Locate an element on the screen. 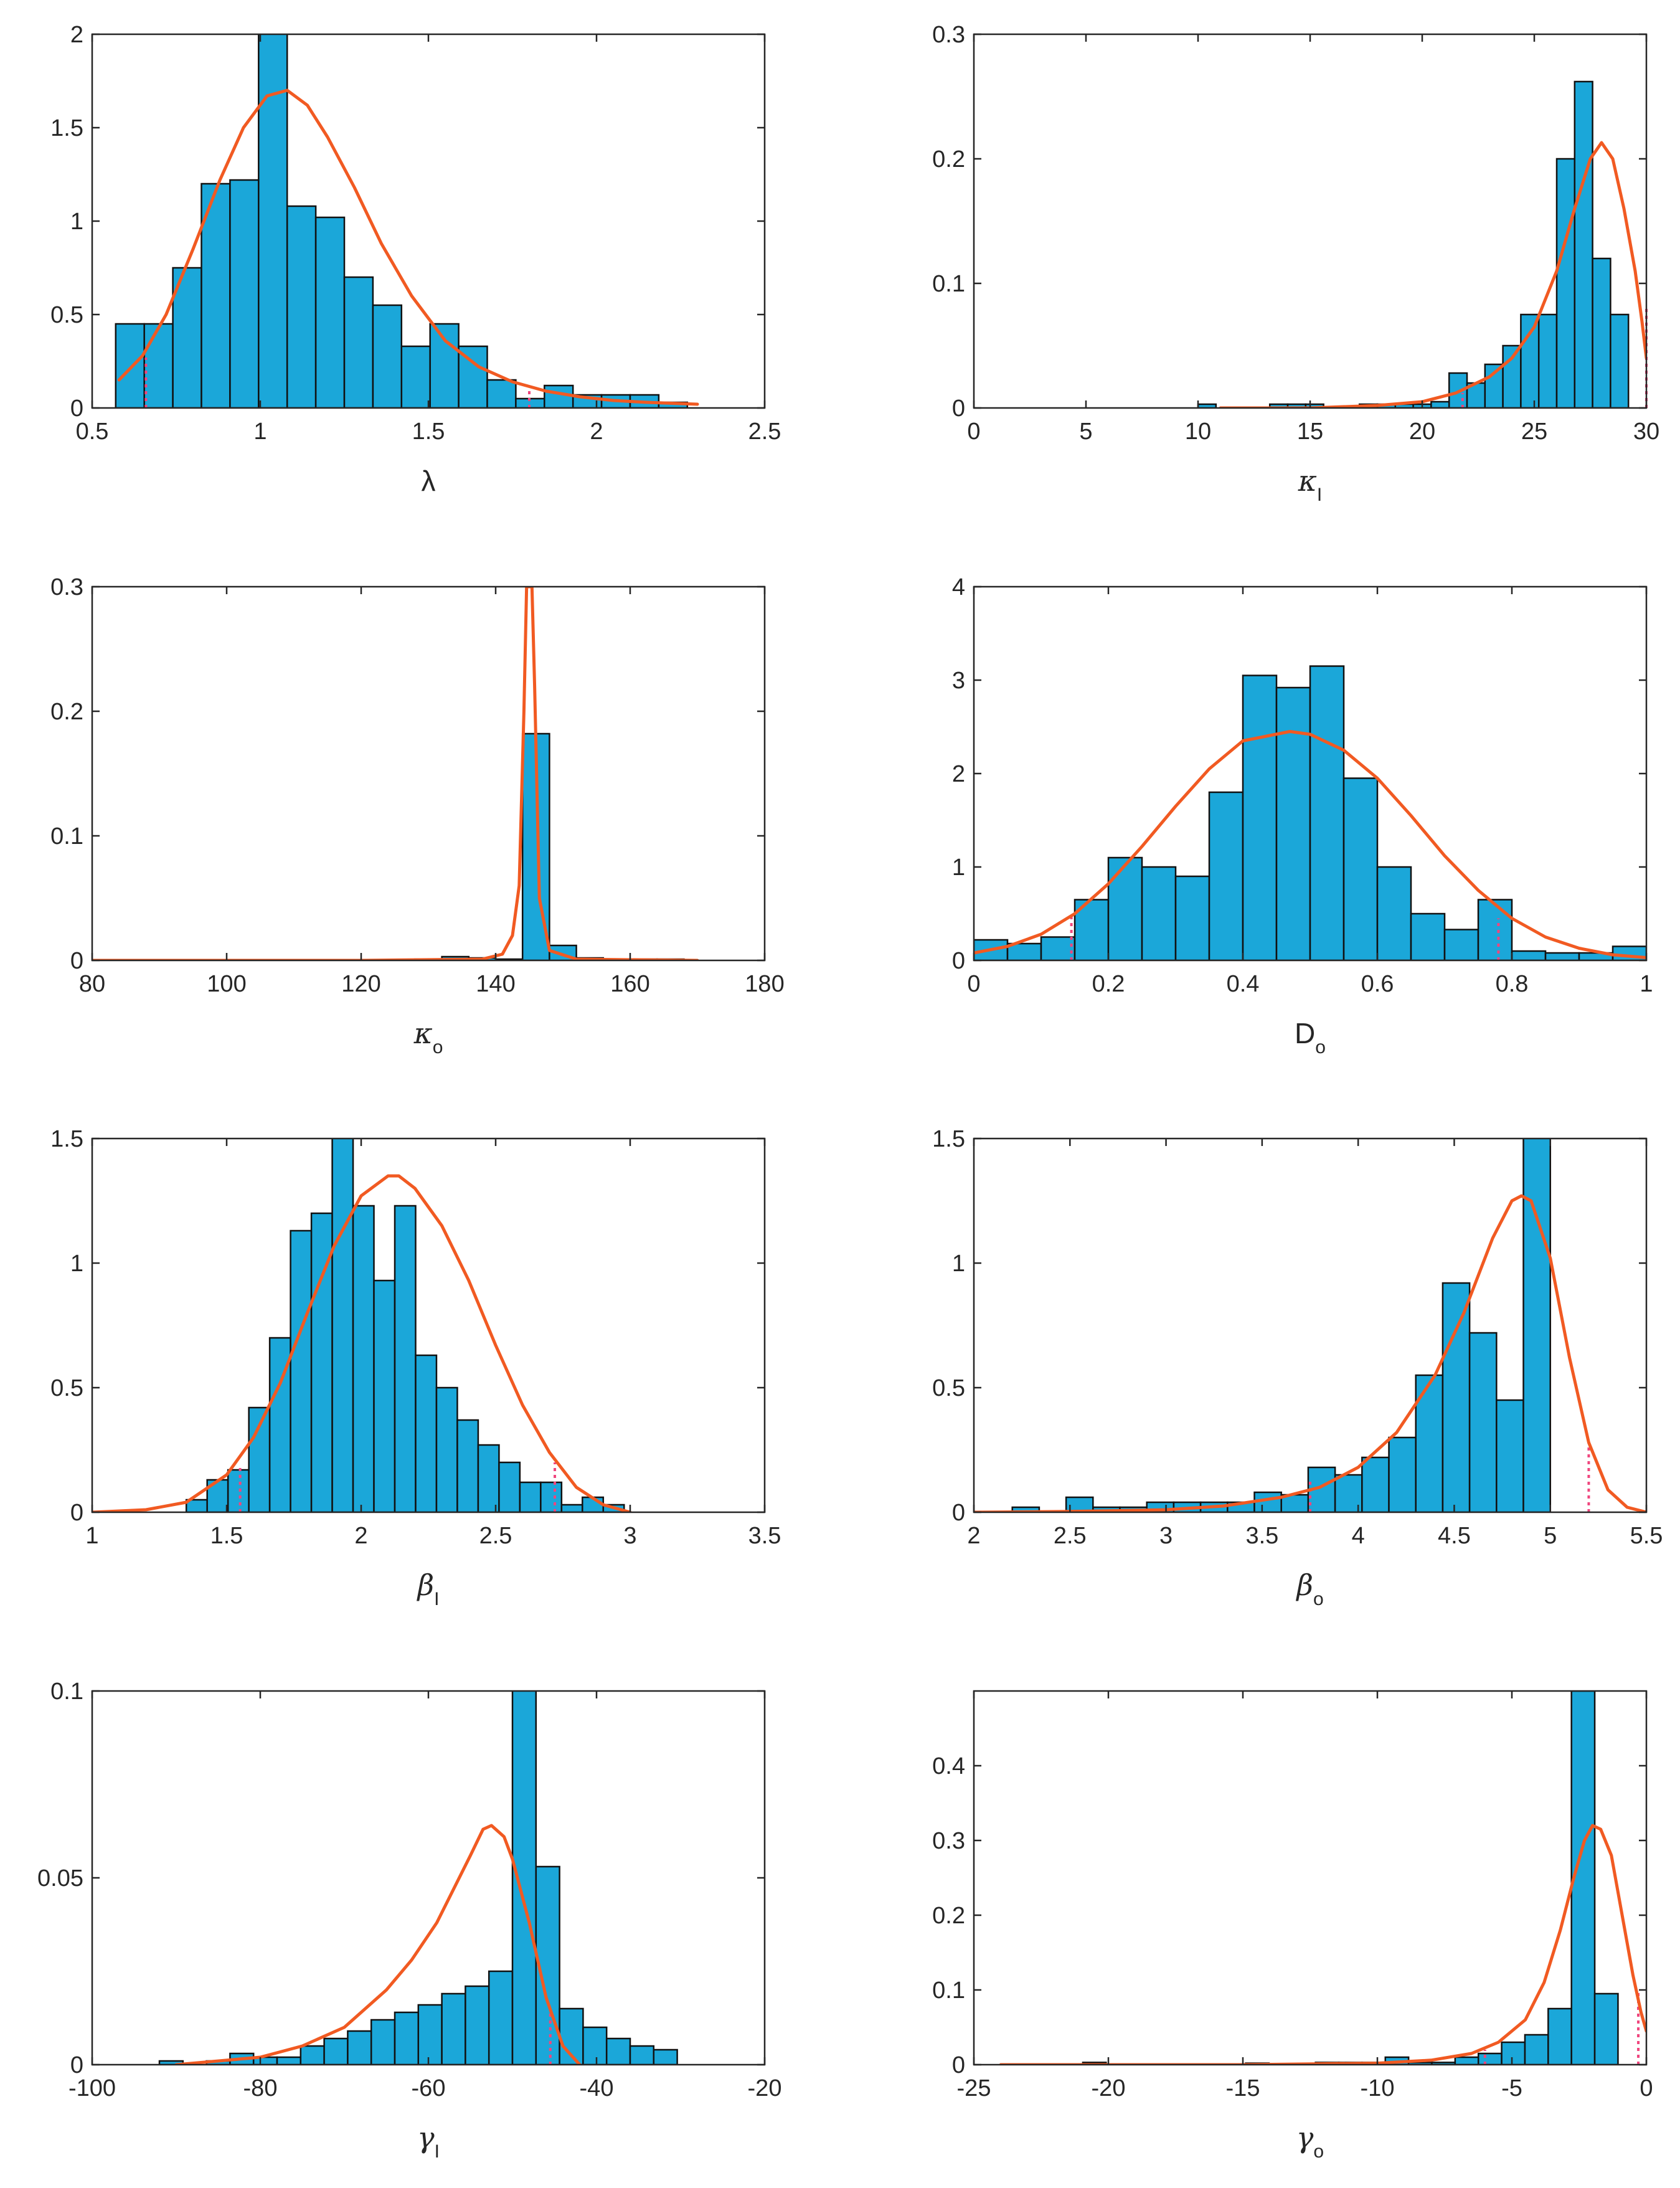 The height and width of the screenshot is (2188, 1680). x-tick-label: 10 is located at coordinates (1198, 432).